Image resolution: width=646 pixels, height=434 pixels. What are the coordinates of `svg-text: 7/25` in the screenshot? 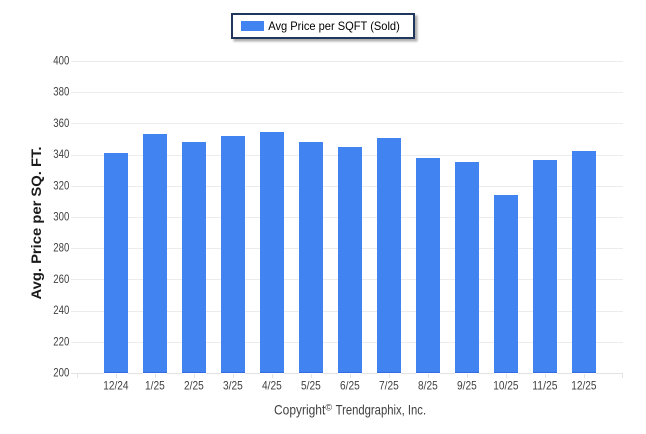 It's located at (389, 386).